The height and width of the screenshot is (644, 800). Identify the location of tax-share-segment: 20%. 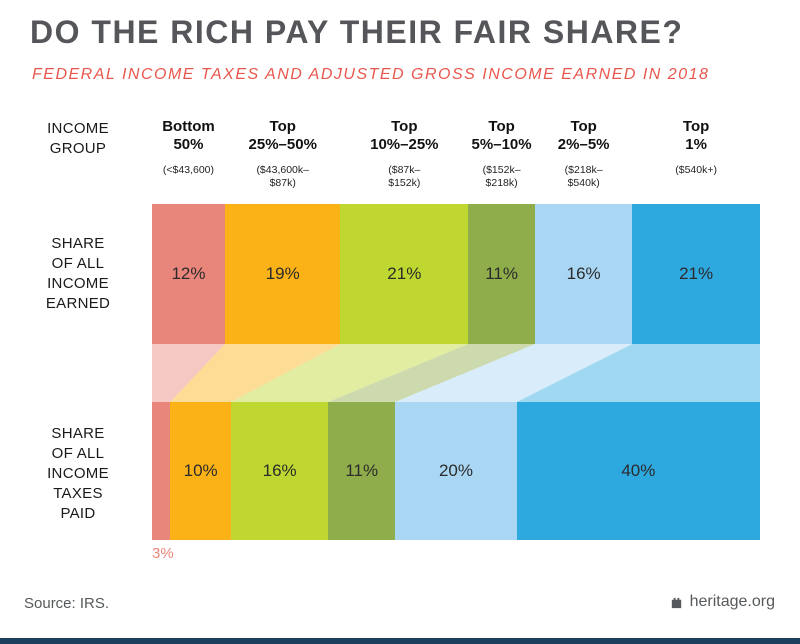
(456, 471).